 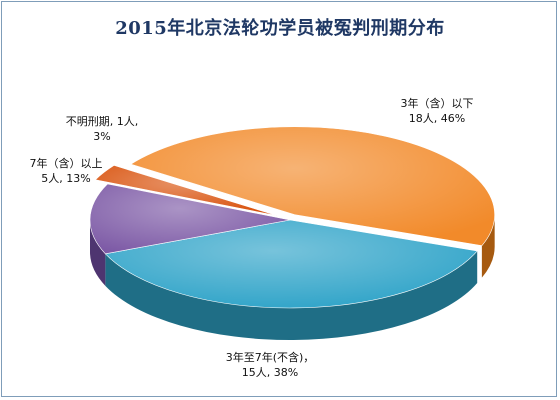 What do you see at coordinates (437, 103) in the screenshot?
I see `slice-label-0-name: 3年（含）以下` at bounding box center [437, 103].